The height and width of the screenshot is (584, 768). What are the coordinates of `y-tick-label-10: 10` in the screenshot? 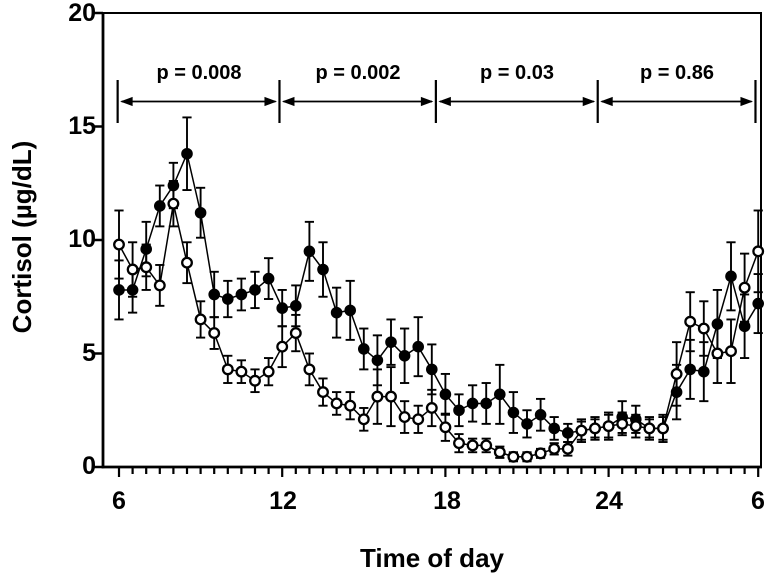 It's located at (82, 239).